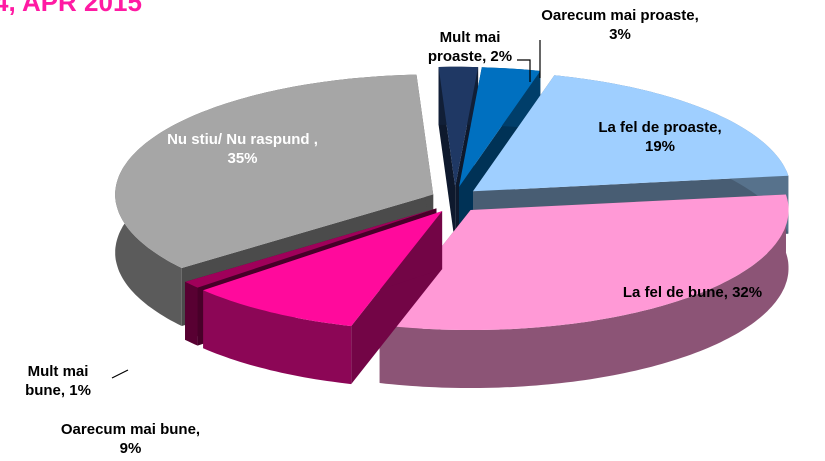 This screenshot has width=825, height=461. Describe the element at coordinates (620, 25) in the screenshot. I see `data-label: Oarecum mai proaste, 3%` at that location.